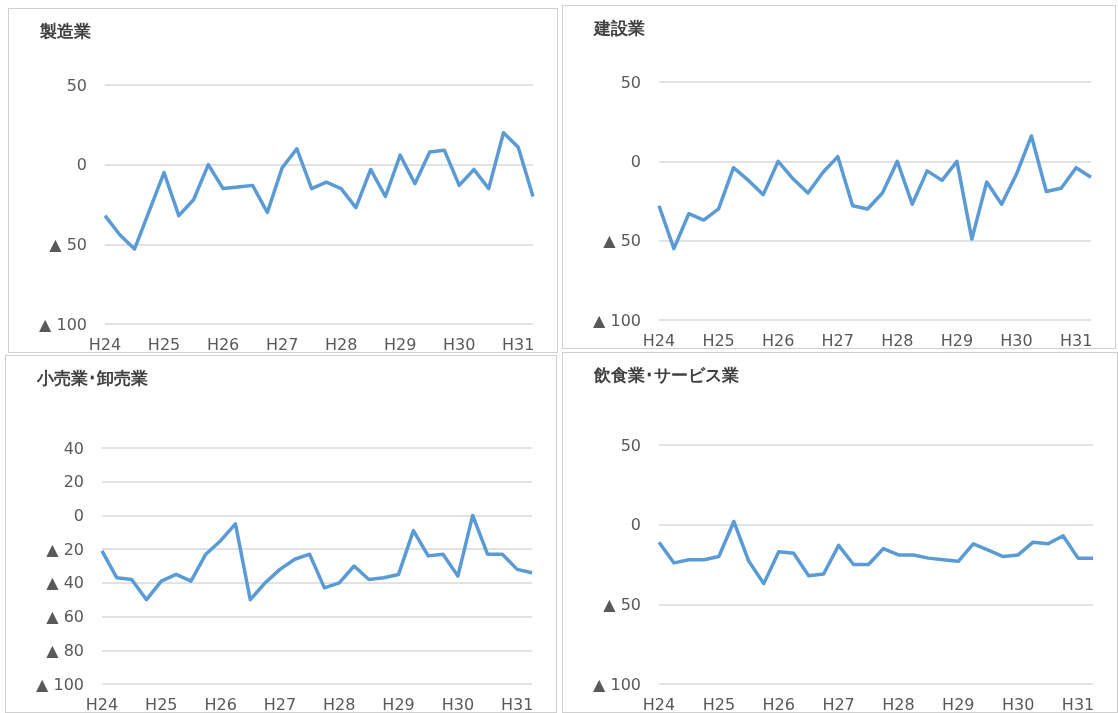 This screenshot has width=1118, height=713. Describe the element at coordinates (65, 30) in the screenshot. I see `chart-title: 製造業` at that location.